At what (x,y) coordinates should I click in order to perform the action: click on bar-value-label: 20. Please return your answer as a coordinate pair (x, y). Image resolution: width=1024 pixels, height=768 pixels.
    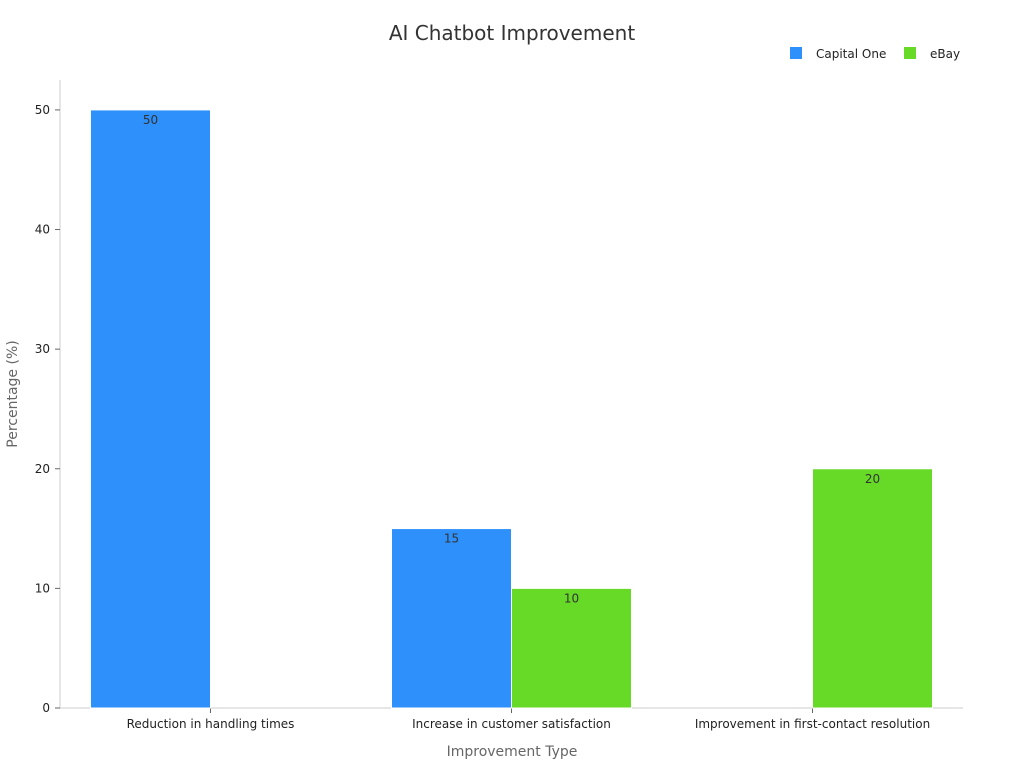
    Looking at the image, I should click on (872, 479).